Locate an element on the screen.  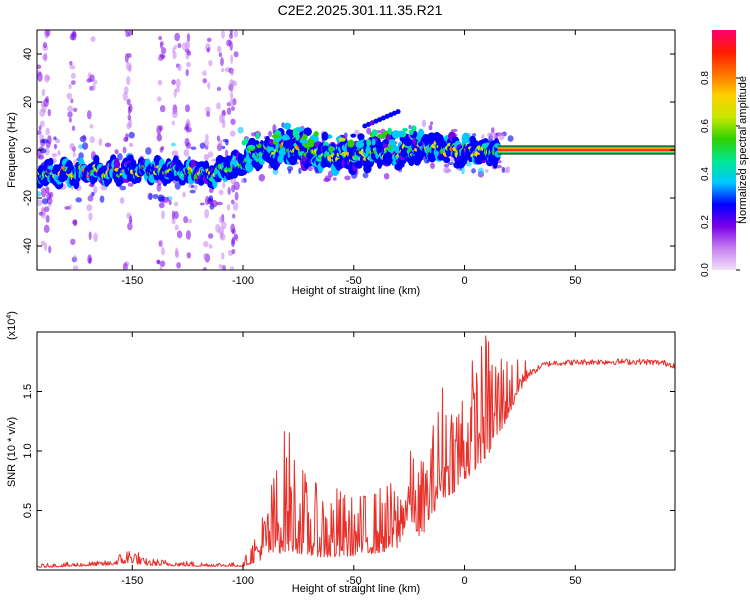
spectrogram-x-tick-label: 0 is located at coordinates (464, 281).